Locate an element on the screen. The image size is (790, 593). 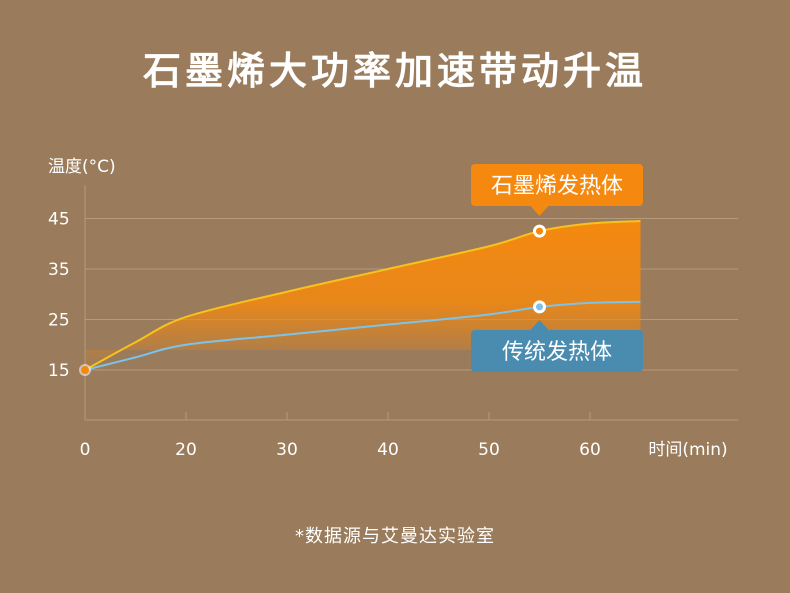
traditional-highlight-point-core is located at coordinates (539, 307).